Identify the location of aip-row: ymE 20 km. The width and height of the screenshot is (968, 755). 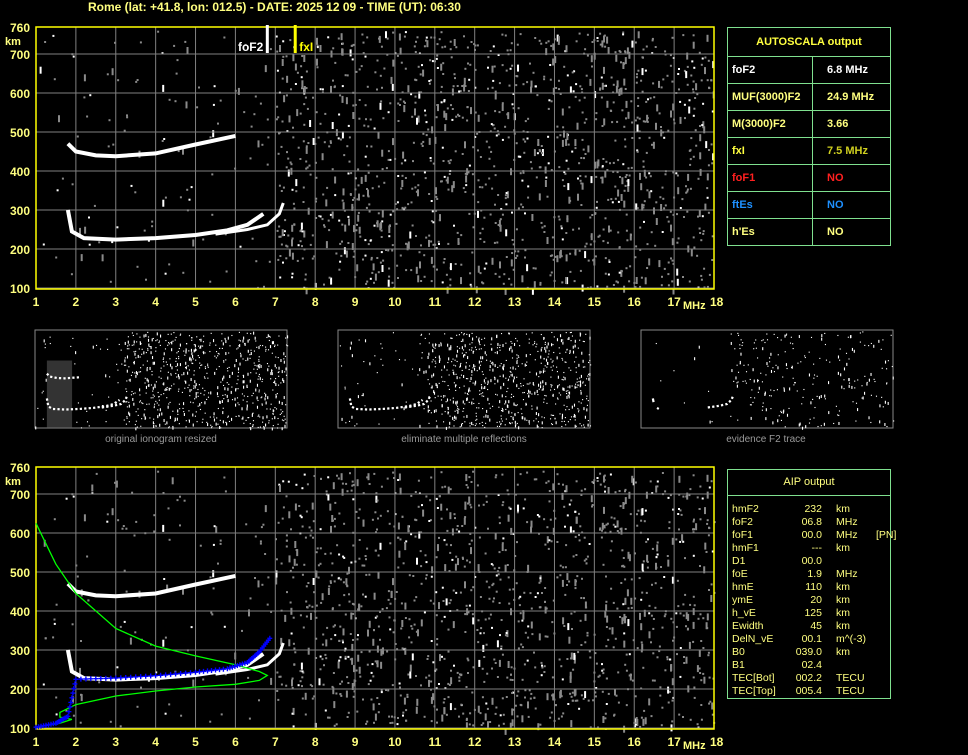
(819, 600).